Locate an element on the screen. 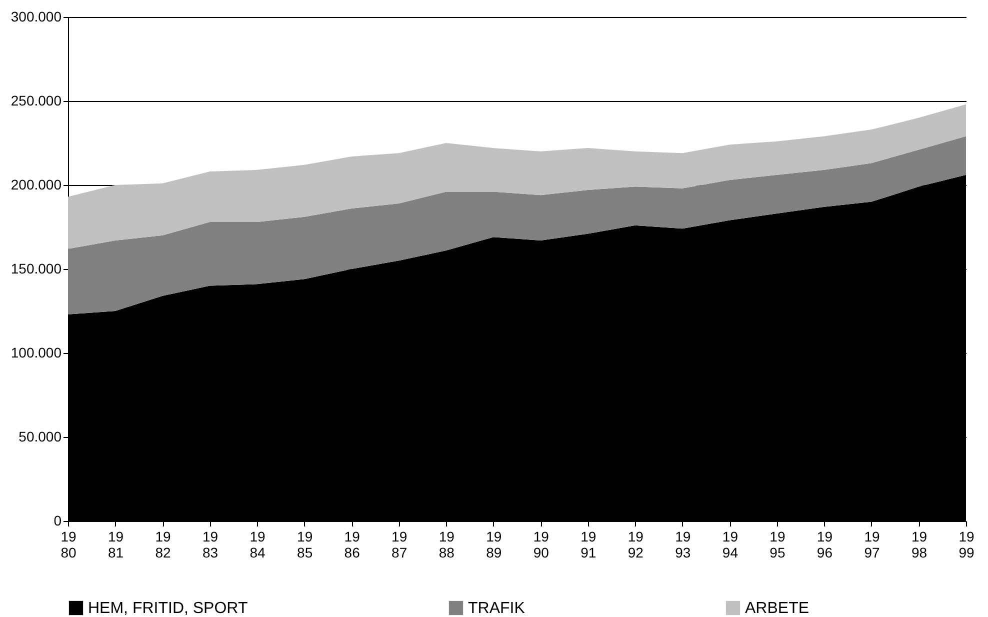 The image size is (988, 617). x-tick-label: 1992 is located at coordinates (636, 544).